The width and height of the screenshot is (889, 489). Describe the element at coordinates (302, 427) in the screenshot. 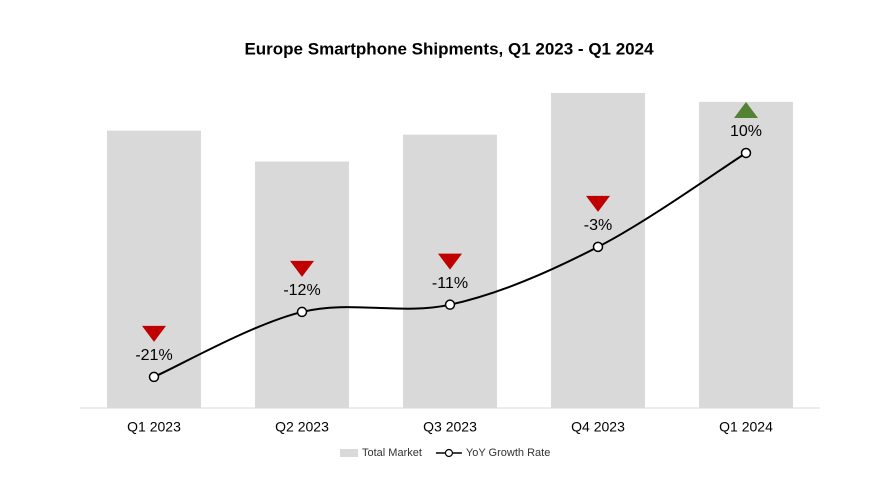

I see `x-tick-label: Q2 2023` at that location.